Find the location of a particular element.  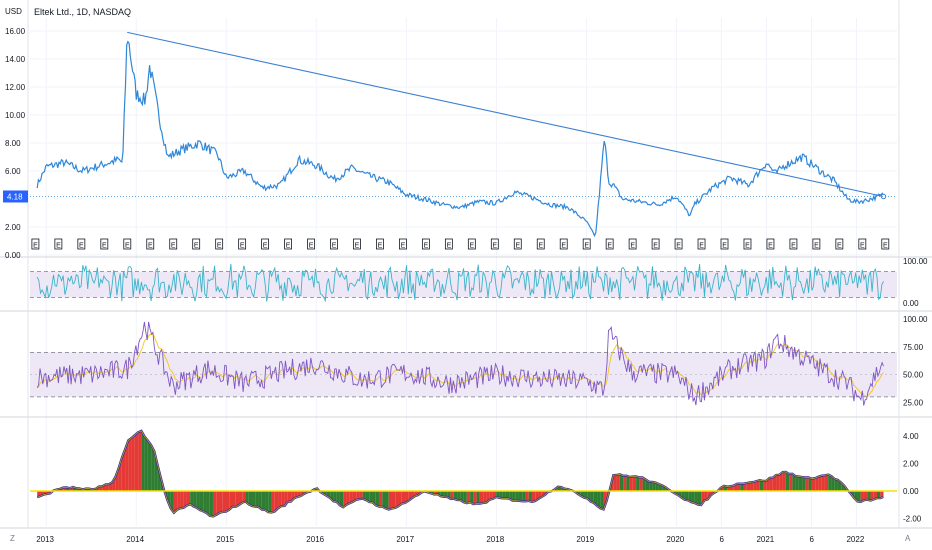

time-tick-label: 2018 is located at coordinates (495, 539).